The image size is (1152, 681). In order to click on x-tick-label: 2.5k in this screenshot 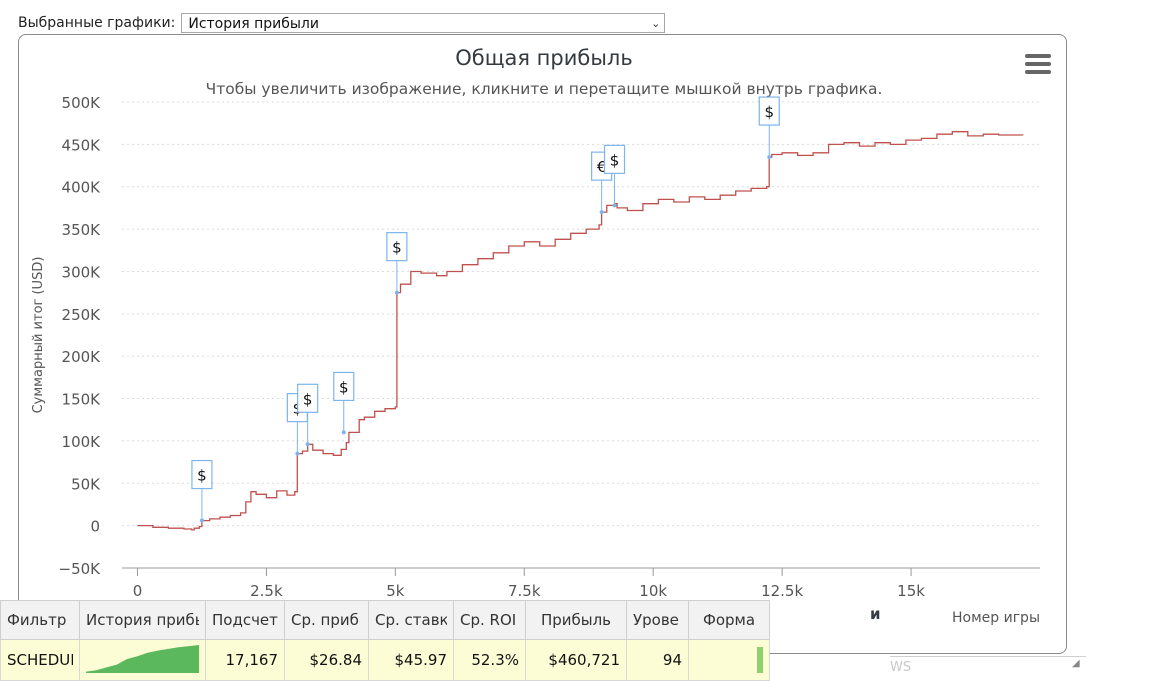, I will do `click(266, 591)`.